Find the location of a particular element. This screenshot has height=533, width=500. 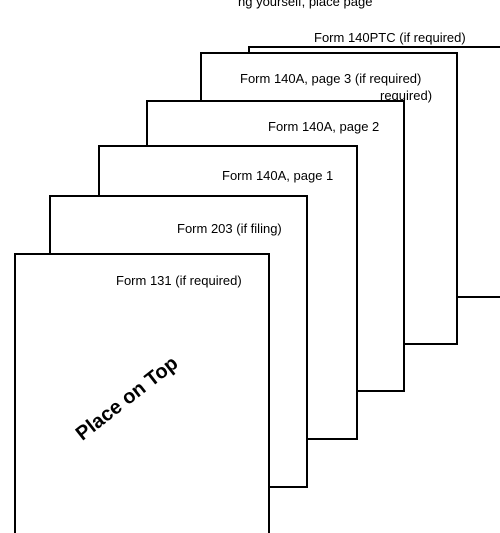

top-text-fragment: ng yourself, place page is located at coordinates (305, 4).